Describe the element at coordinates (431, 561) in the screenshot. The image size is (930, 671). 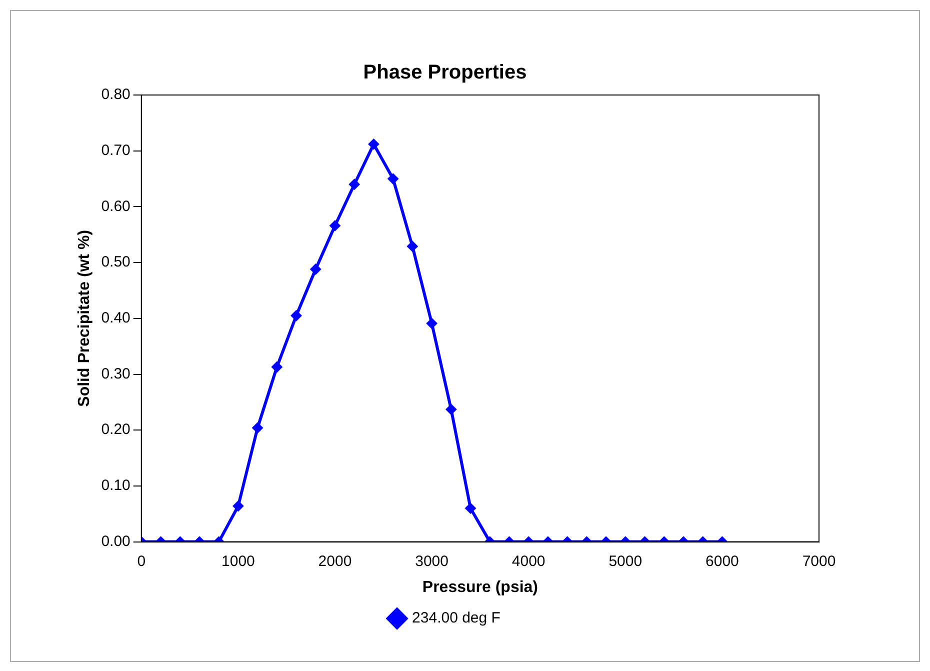
I see `x-tick-label: 3000` at that location.